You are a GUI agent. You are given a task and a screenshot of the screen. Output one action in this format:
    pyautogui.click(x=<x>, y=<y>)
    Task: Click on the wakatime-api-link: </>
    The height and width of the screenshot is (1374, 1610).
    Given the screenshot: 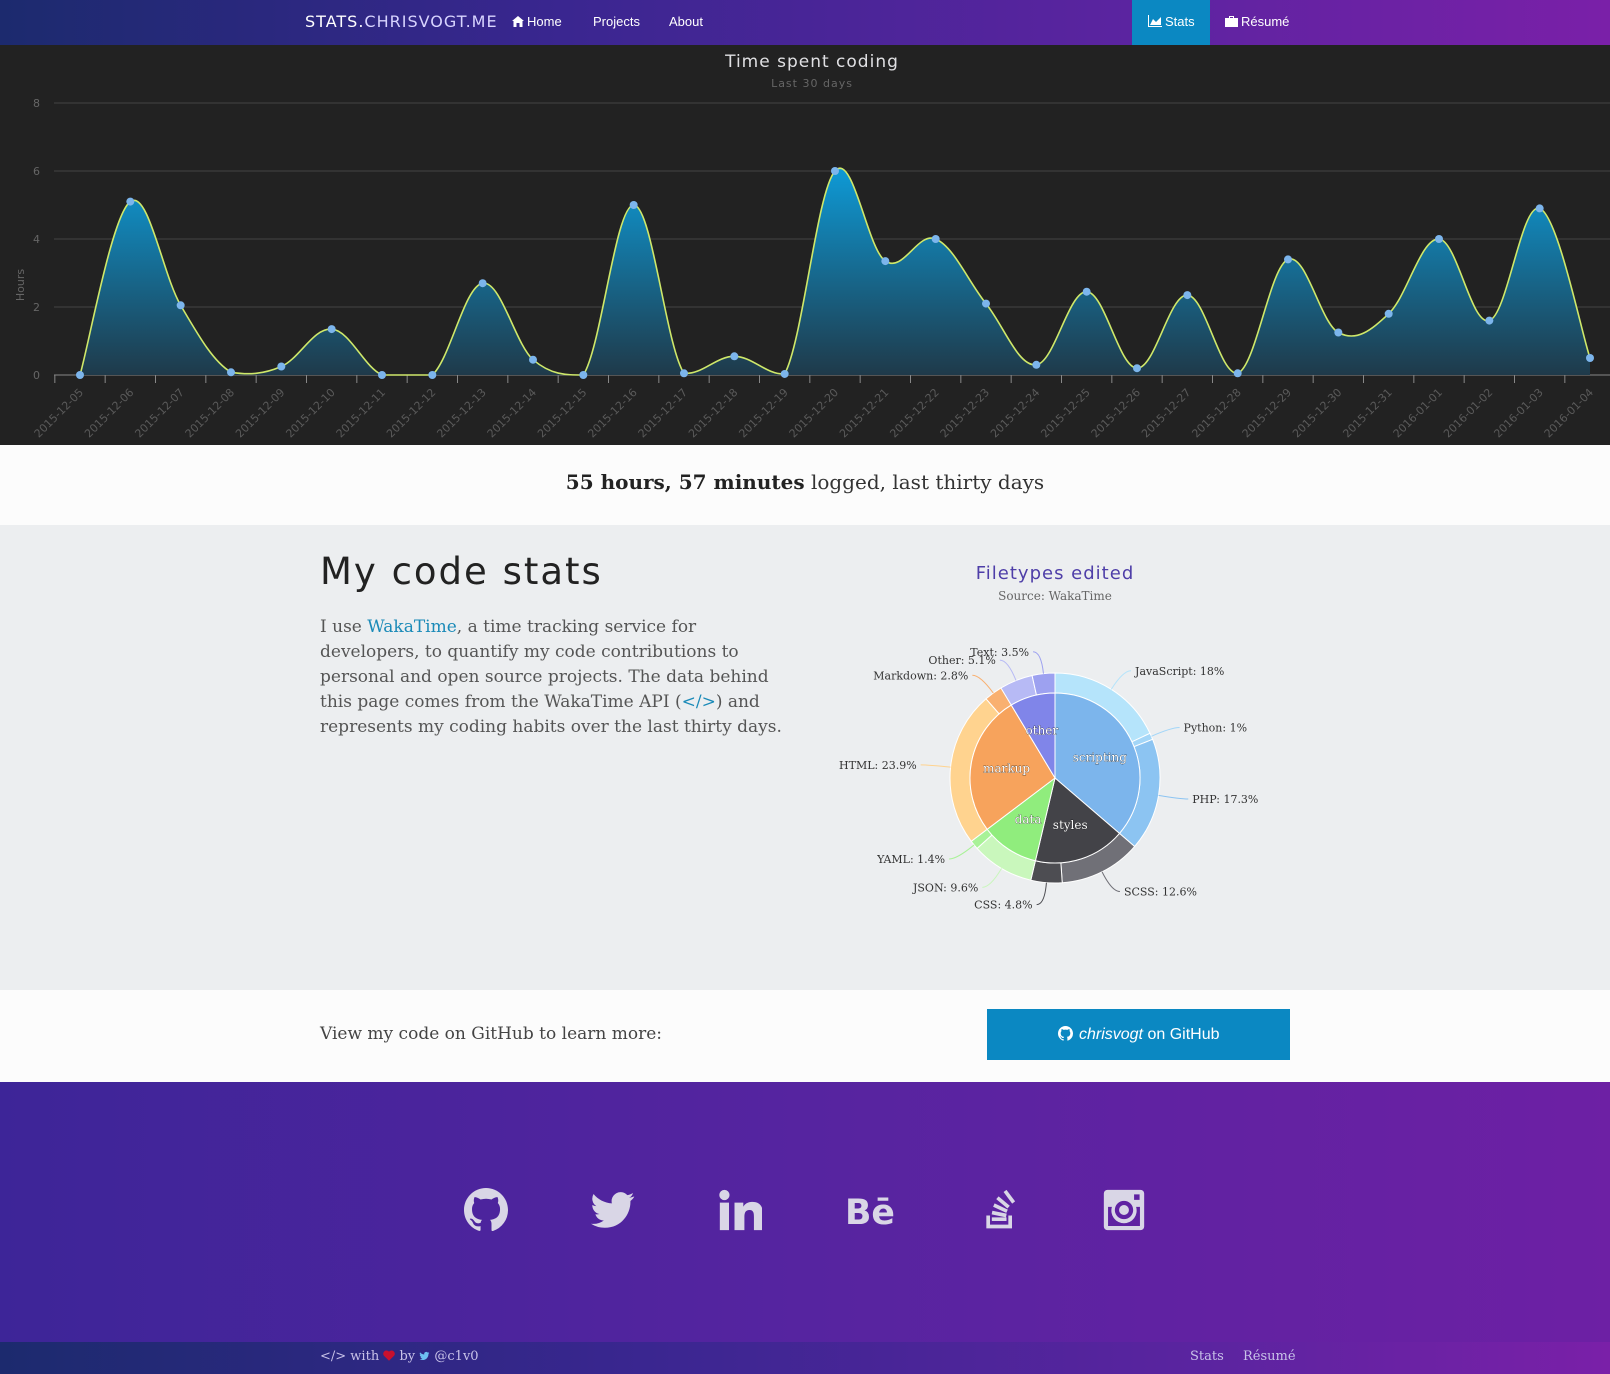 What is the action you would take?
    pyautogui.click(x=698, y=702)
    